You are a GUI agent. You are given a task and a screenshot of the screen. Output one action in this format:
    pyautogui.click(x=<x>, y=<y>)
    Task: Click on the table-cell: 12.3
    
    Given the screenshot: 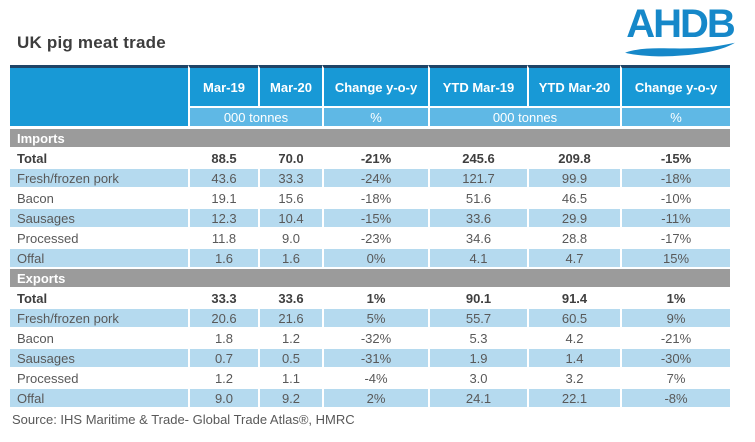 What is the action you would take?
    pyautogui.click(x=223, y=219)
    